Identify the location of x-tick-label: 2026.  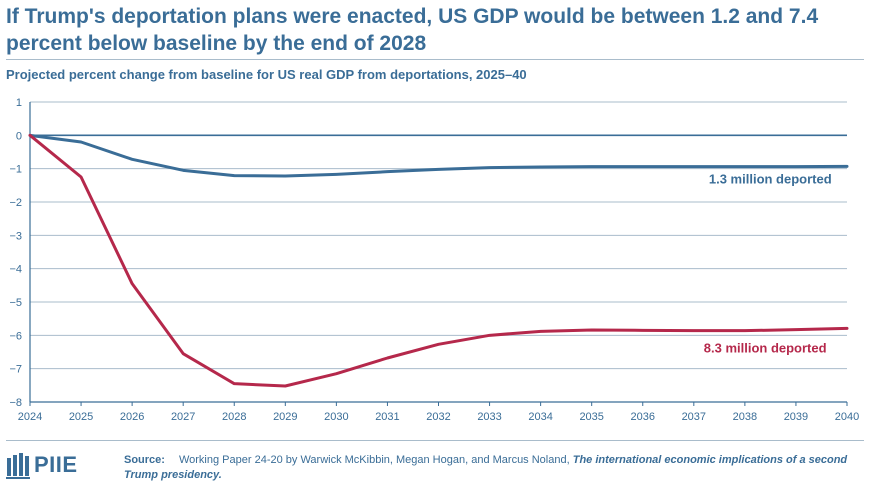
(132, 417).